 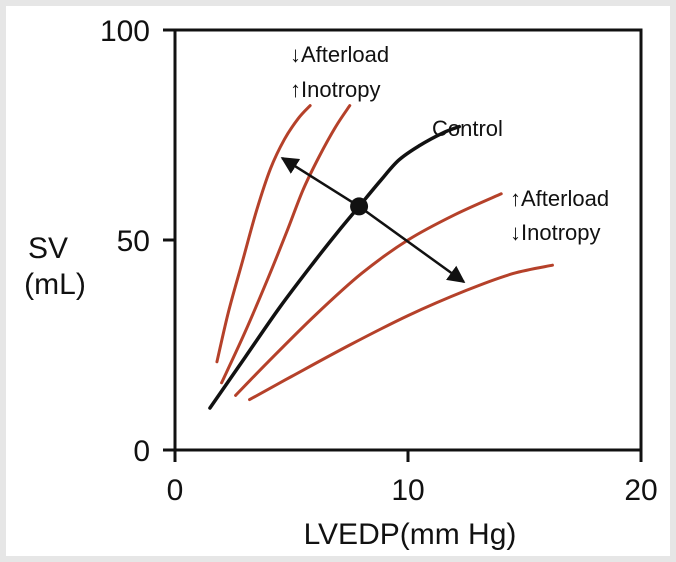 I want to click on annotation-decreased-afterload: ↓Afterload, so click(x=339, y=54).